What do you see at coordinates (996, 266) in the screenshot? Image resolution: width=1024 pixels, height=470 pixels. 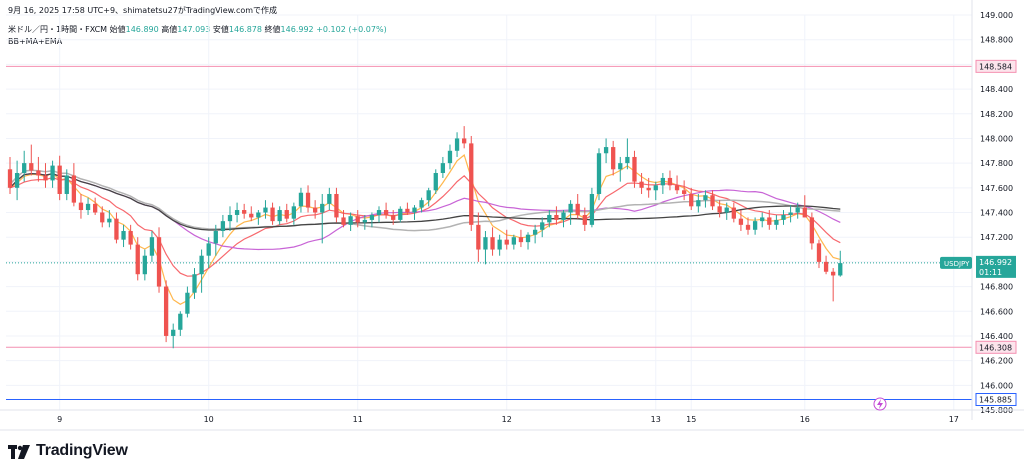 I see `current-price-tag` at bounding box center [996, 266].